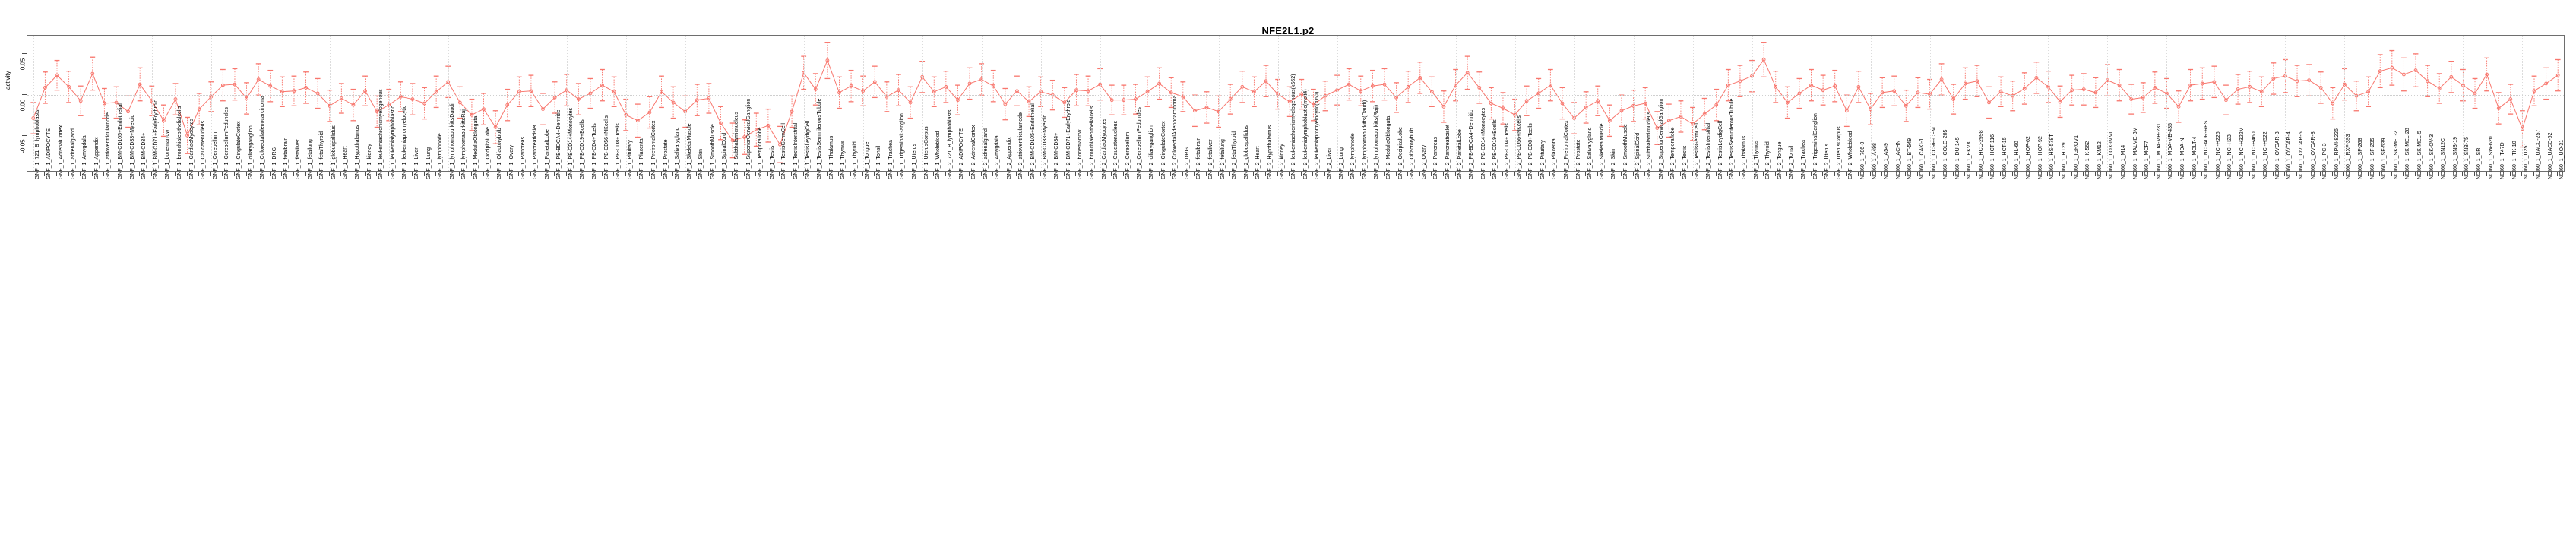 The width and height of the screenshot is (2576, 547). What do you see at coordinates (2550, 155) in the screenshot?
I see `x-tick-label: NCI60_1_UACC-62` at bounding box center [2550, 155].